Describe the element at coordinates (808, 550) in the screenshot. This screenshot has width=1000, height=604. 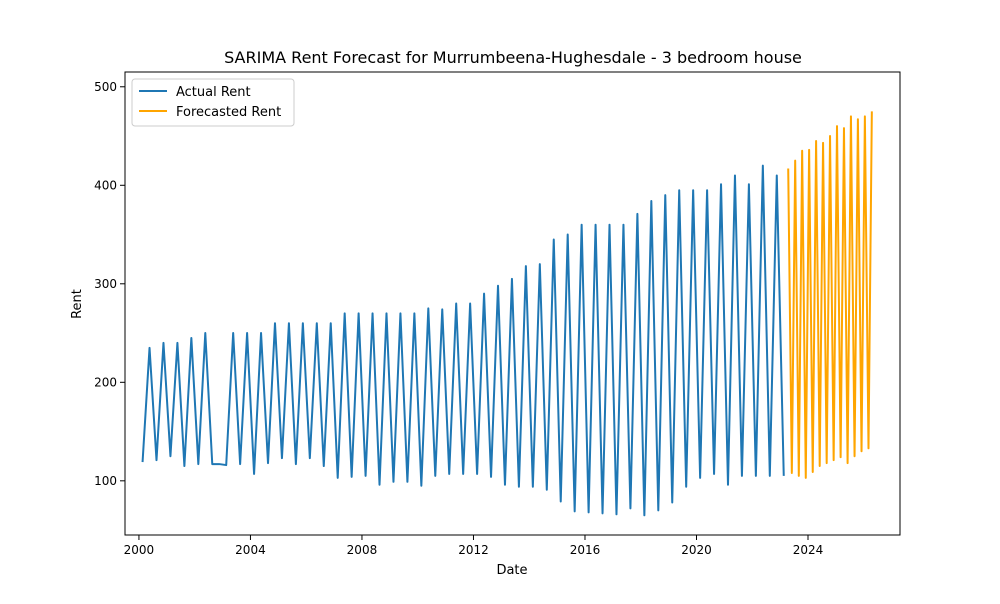
I see `x-tick-label: 2024` at that location.